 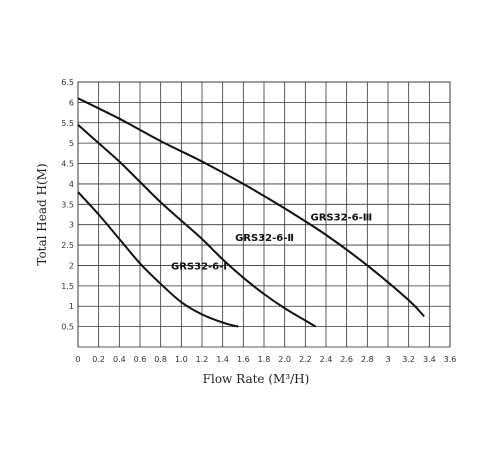 I want to click on x-tick-label: 2.8, so click(x=367, y=359).